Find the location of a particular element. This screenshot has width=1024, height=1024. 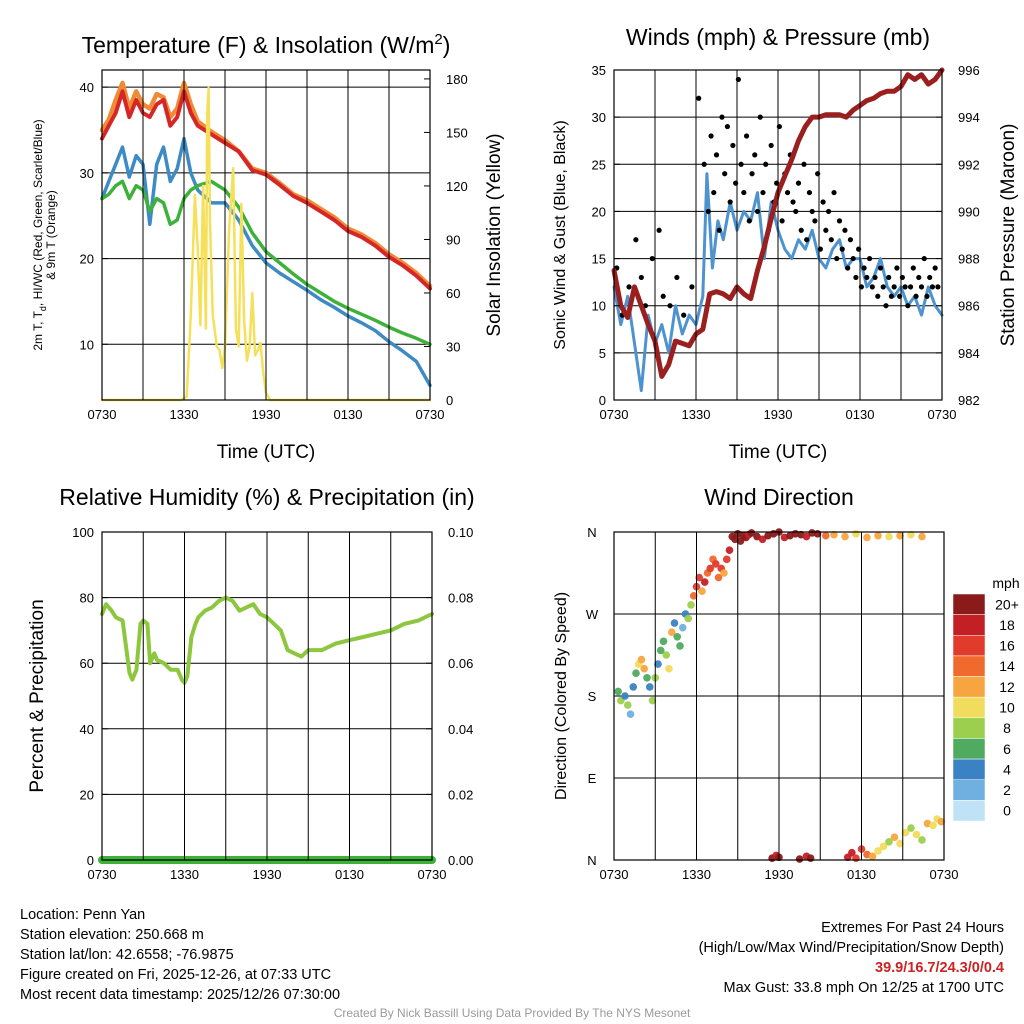

series-line-relative-humidity is located at coordinates (267, 640).